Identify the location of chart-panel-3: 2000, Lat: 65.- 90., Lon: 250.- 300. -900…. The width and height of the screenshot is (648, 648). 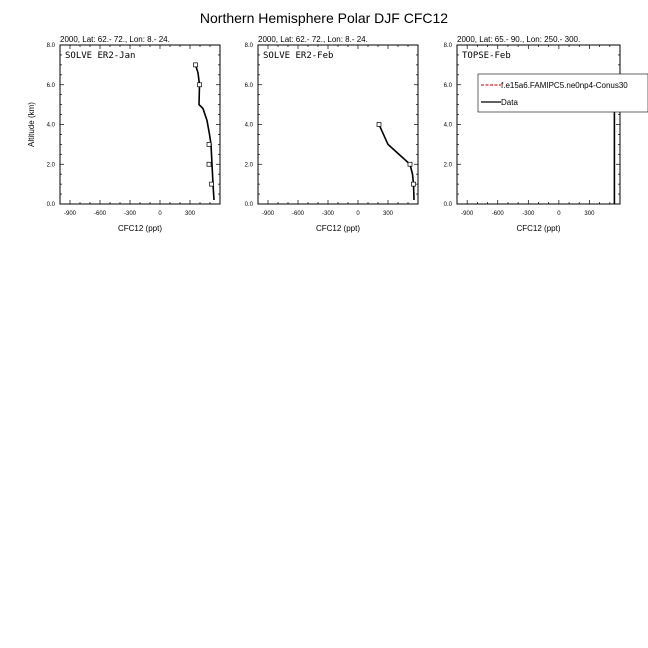
(546, 134).